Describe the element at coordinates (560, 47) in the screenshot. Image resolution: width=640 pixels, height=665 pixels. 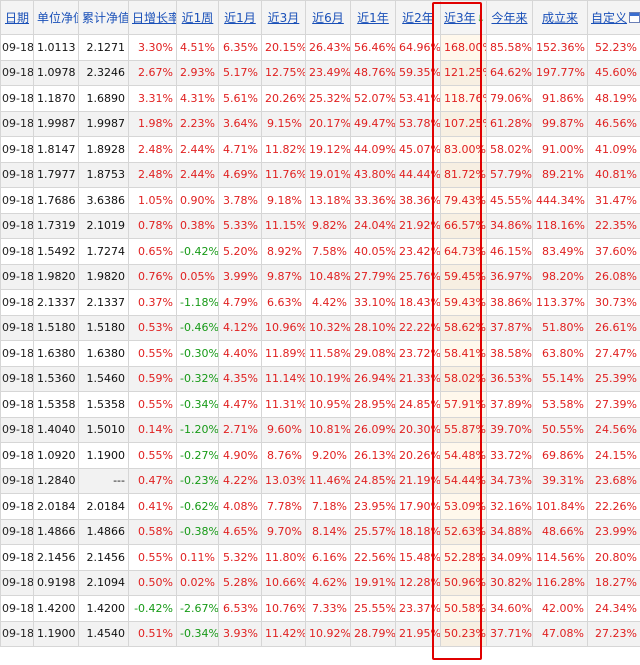
I see `cell-since-inception: 152.36%` at that location.